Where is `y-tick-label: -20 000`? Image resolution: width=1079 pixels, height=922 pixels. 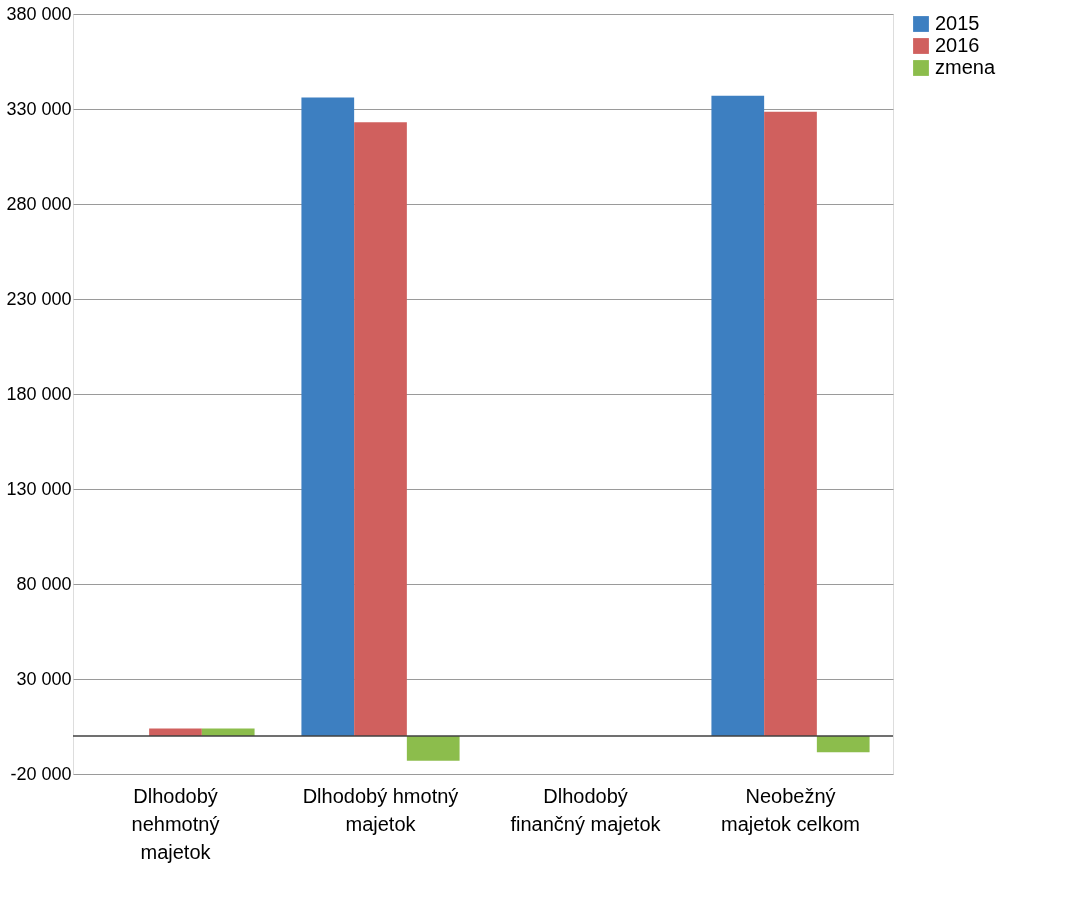 y-tick-label: -20 000 is located at coordinates (41, 773).